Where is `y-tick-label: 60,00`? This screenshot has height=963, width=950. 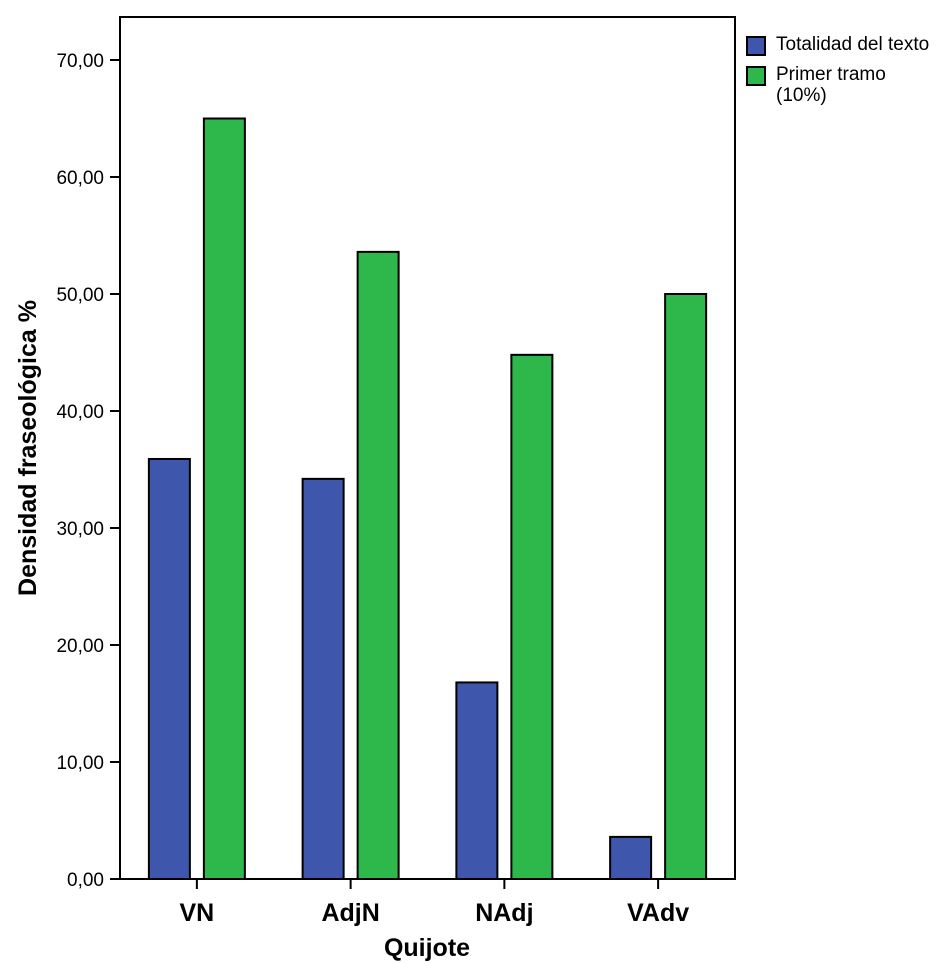
y-tick-label: 60,00 is located at coordinates (80, 178).